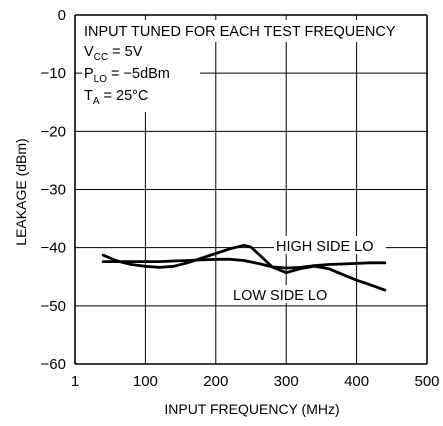 The height and width of the screenshot is (426, 443). Describe the element at coordinates (53, 73) in the screenshot. I see `y-tick-label: −10` at that location.